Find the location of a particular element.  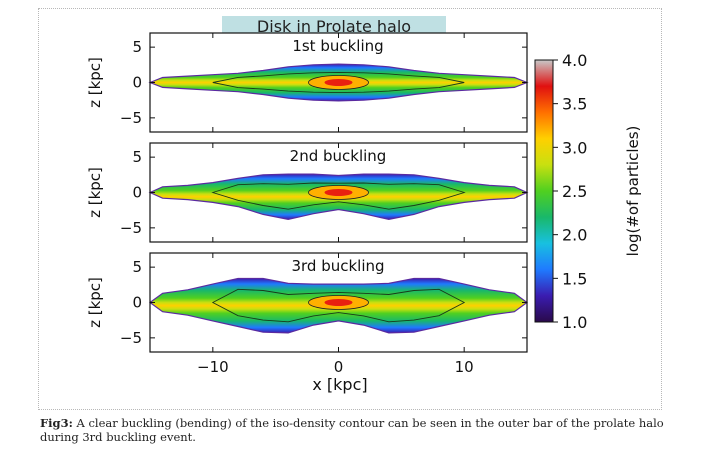

colorbar-tick-label: 2.0 is located at coordinates (574, 235).